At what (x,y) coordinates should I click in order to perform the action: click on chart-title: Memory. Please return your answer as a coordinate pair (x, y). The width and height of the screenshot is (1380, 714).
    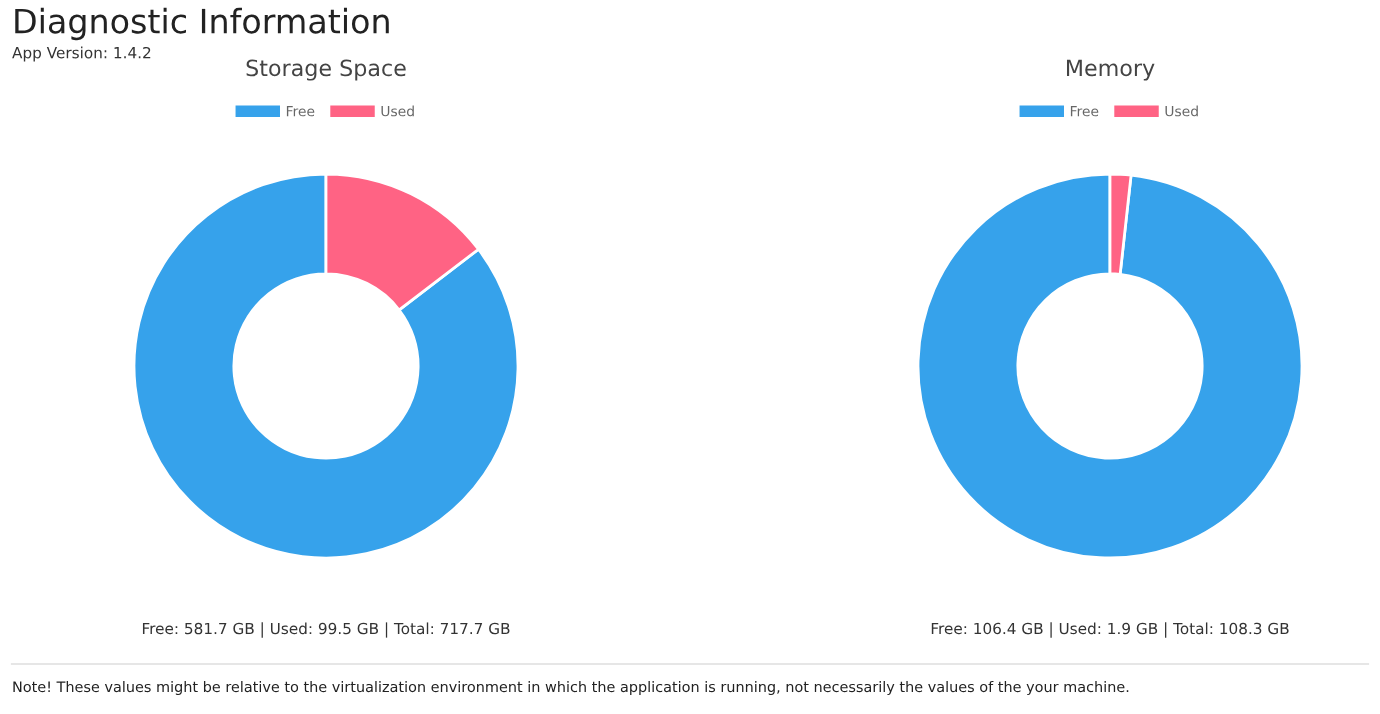
    Looking at the image, I should click on (1110, 70).